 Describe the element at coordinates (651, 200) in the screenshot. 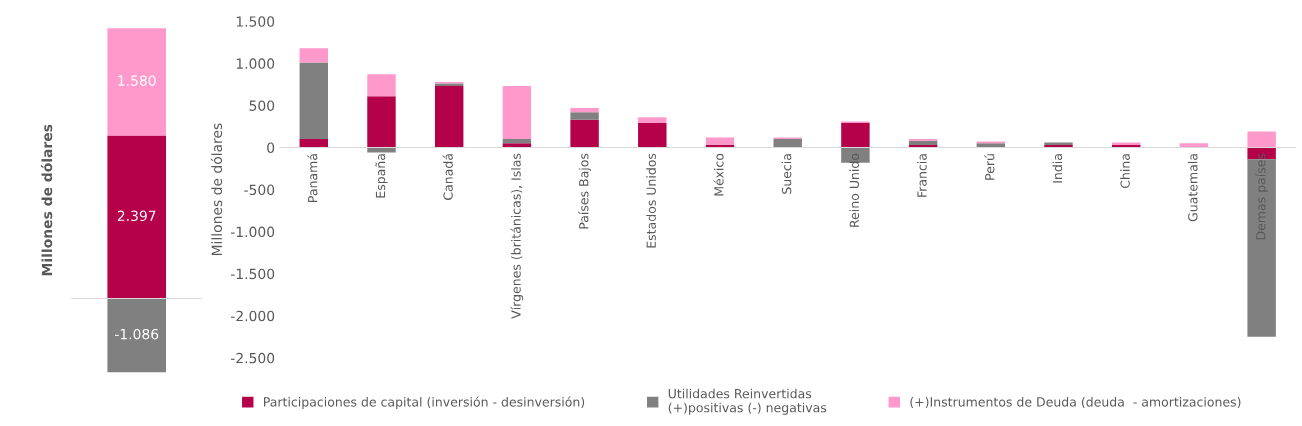

I see `x-tick-label: Estados Unidos` at that location.